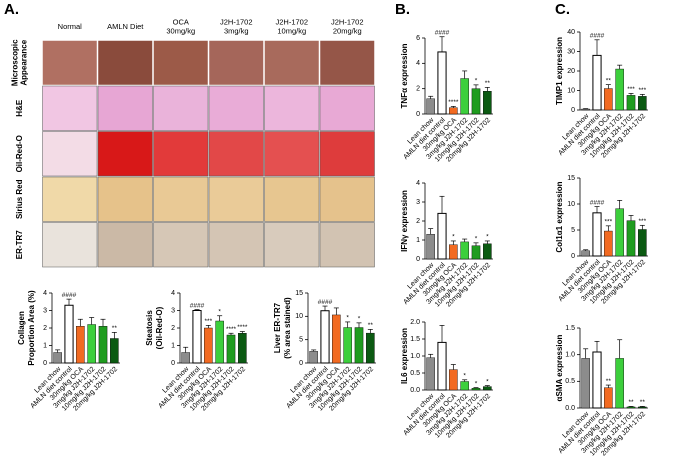 Image resolution: width=685 pixels, height=470 pixels. Describe the element at coordinates (418, 38) in the screenshot. I see `y-tick-label: 6` at that location.